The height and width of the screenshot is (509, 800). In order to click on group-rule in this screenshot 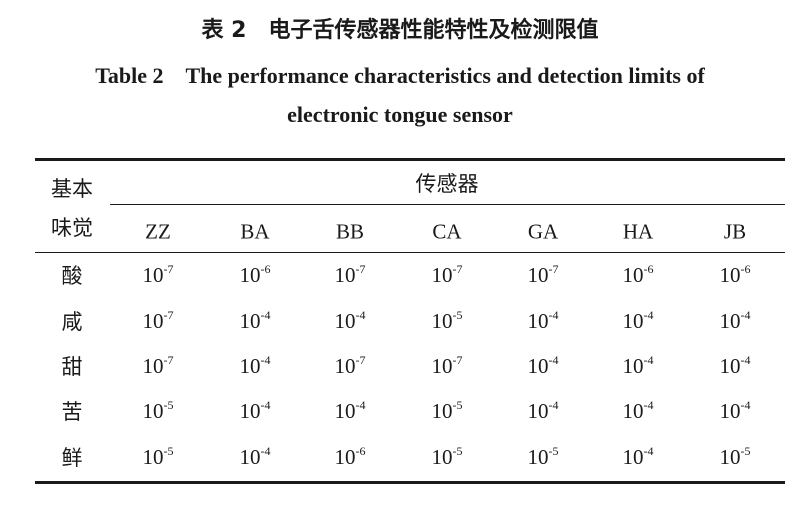, I will do `click(447, 204)`.